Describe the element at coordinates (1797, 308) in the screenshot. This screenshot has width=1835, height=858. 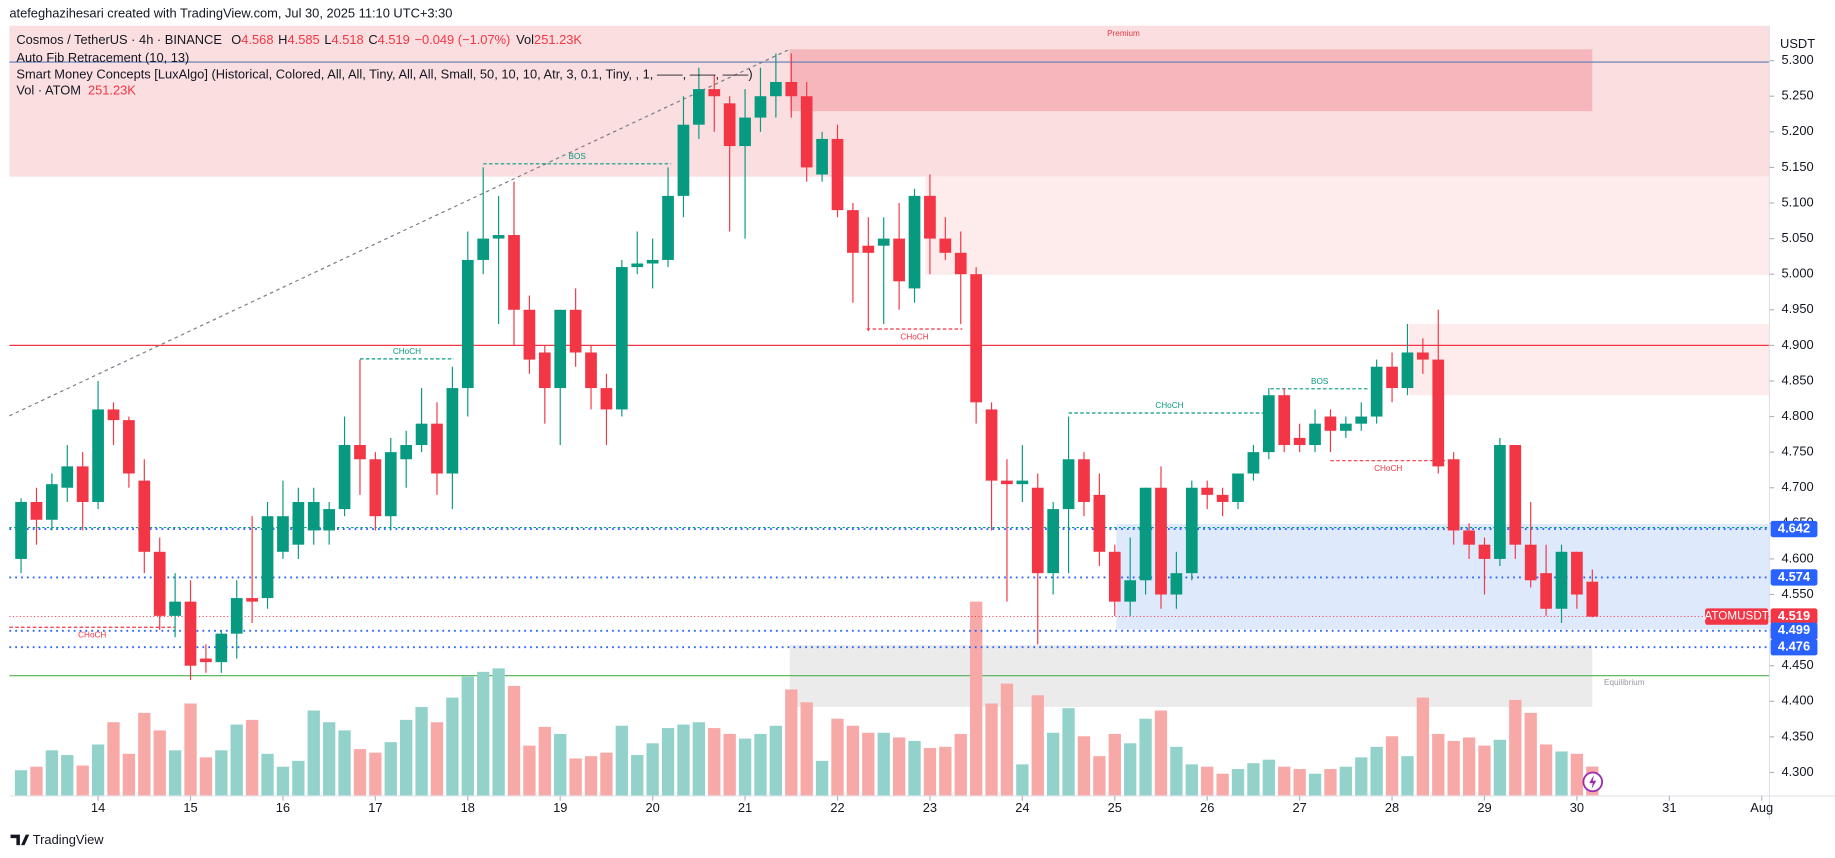
I see `y-tick-label: 4.950` at that location.